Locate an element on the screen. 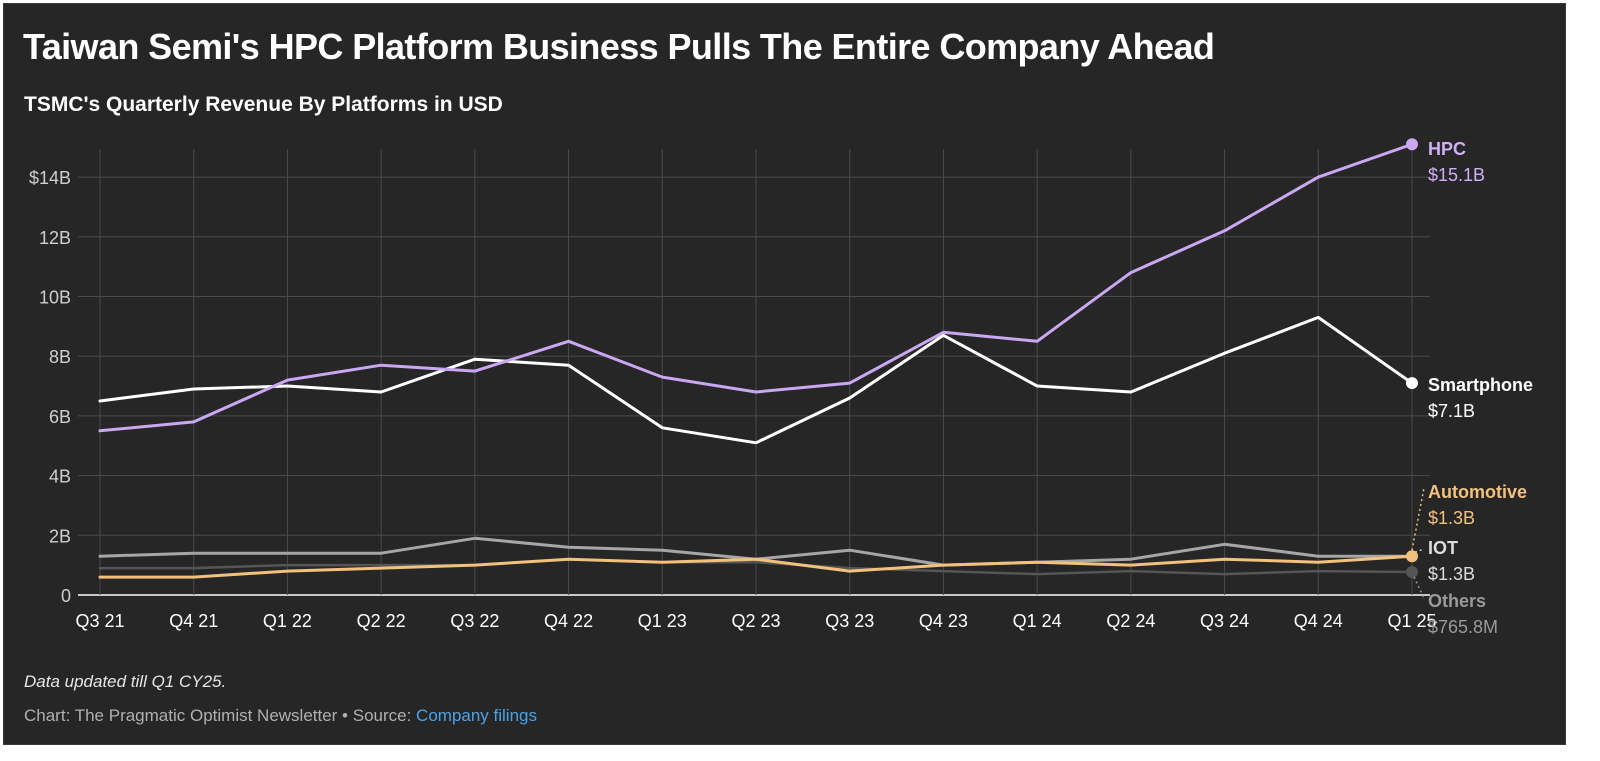  x-tick-label: Q1 23 is located at coordinates (662, 621).